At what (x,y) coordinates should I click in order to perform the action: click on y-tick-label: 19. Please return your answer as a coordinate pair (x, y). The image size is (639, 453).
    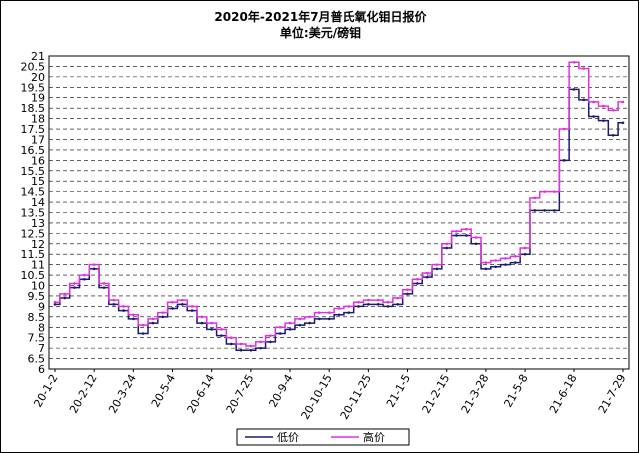
    Looking at the image, I should click on (38, 98).